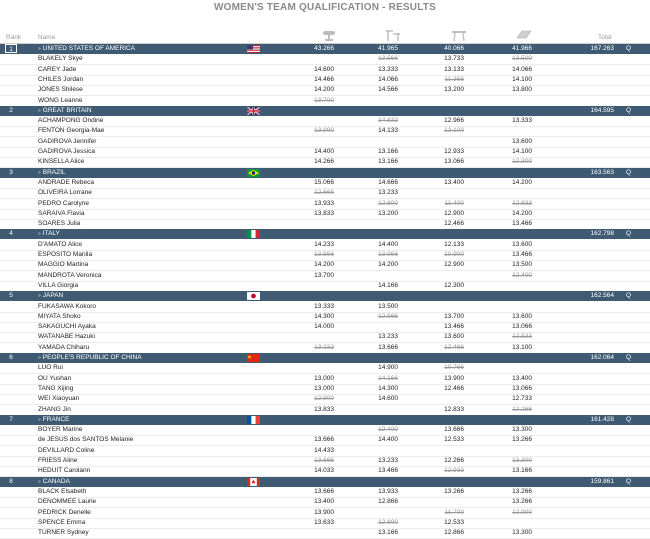 The image size is (650, 539). I want to click on athlete-row: OU Yushan 13.000 14.166 13.900 13.400, so click(325, 379).